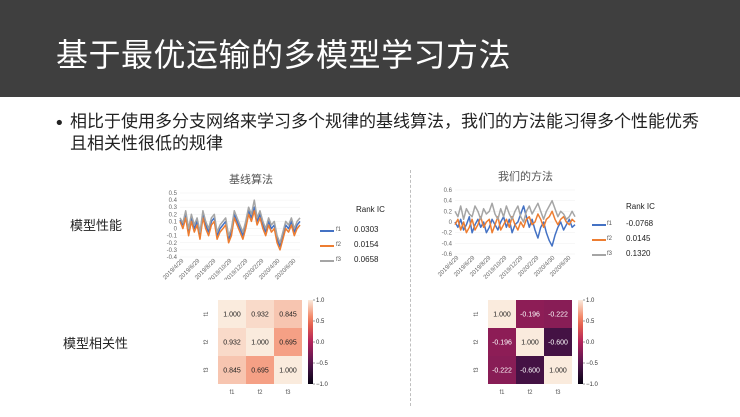  Describe the element at coordinates (640, 223) in the screenshot. I see `legend-value-f1: -0.0768` at that location.